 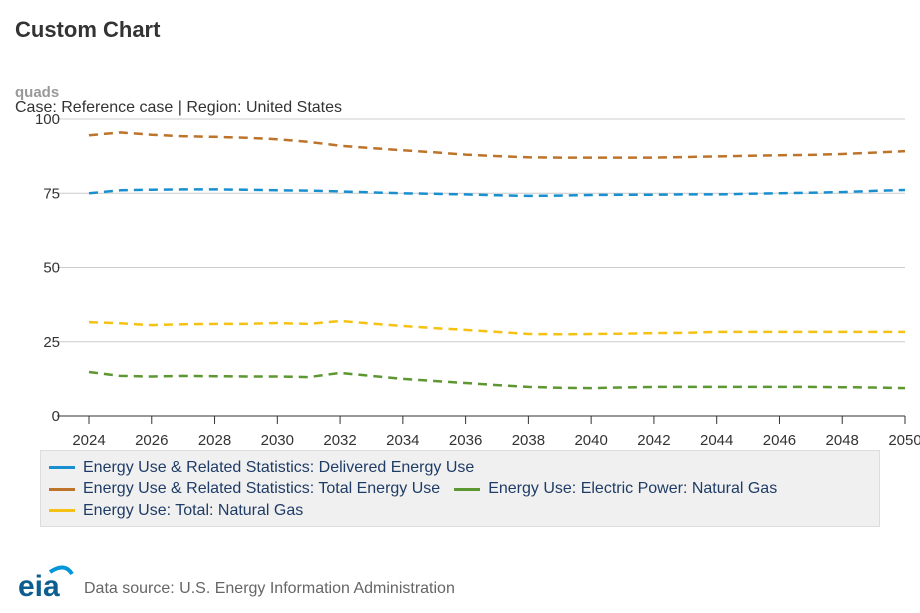 What do you see at coordinates (653, 438) in the screenshot?
I see `x-tick-label: 2042` at bounding box center [653, 438].